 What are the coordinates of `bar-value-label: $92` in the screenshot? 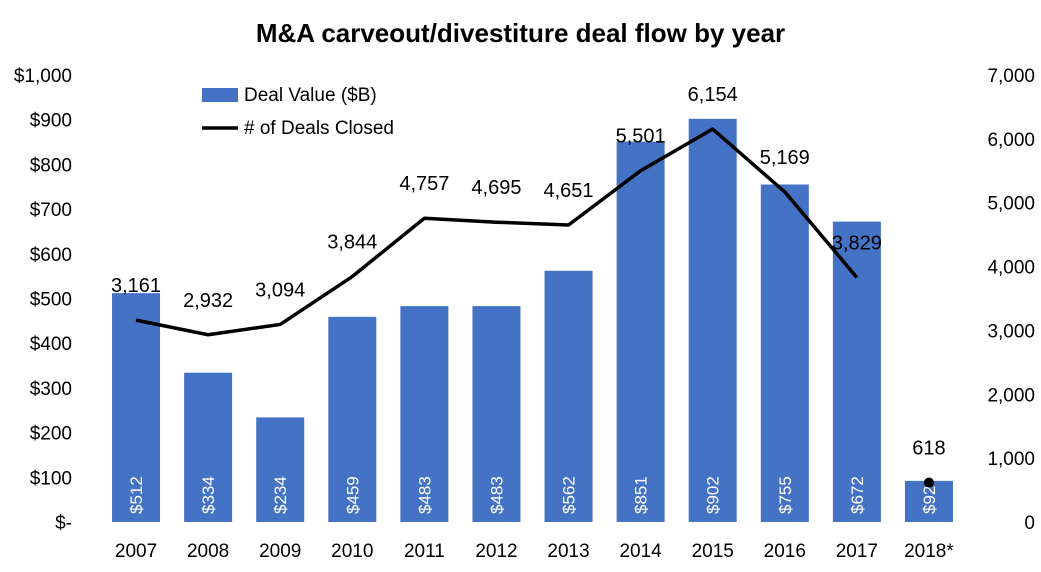 It's located at (929, 500).